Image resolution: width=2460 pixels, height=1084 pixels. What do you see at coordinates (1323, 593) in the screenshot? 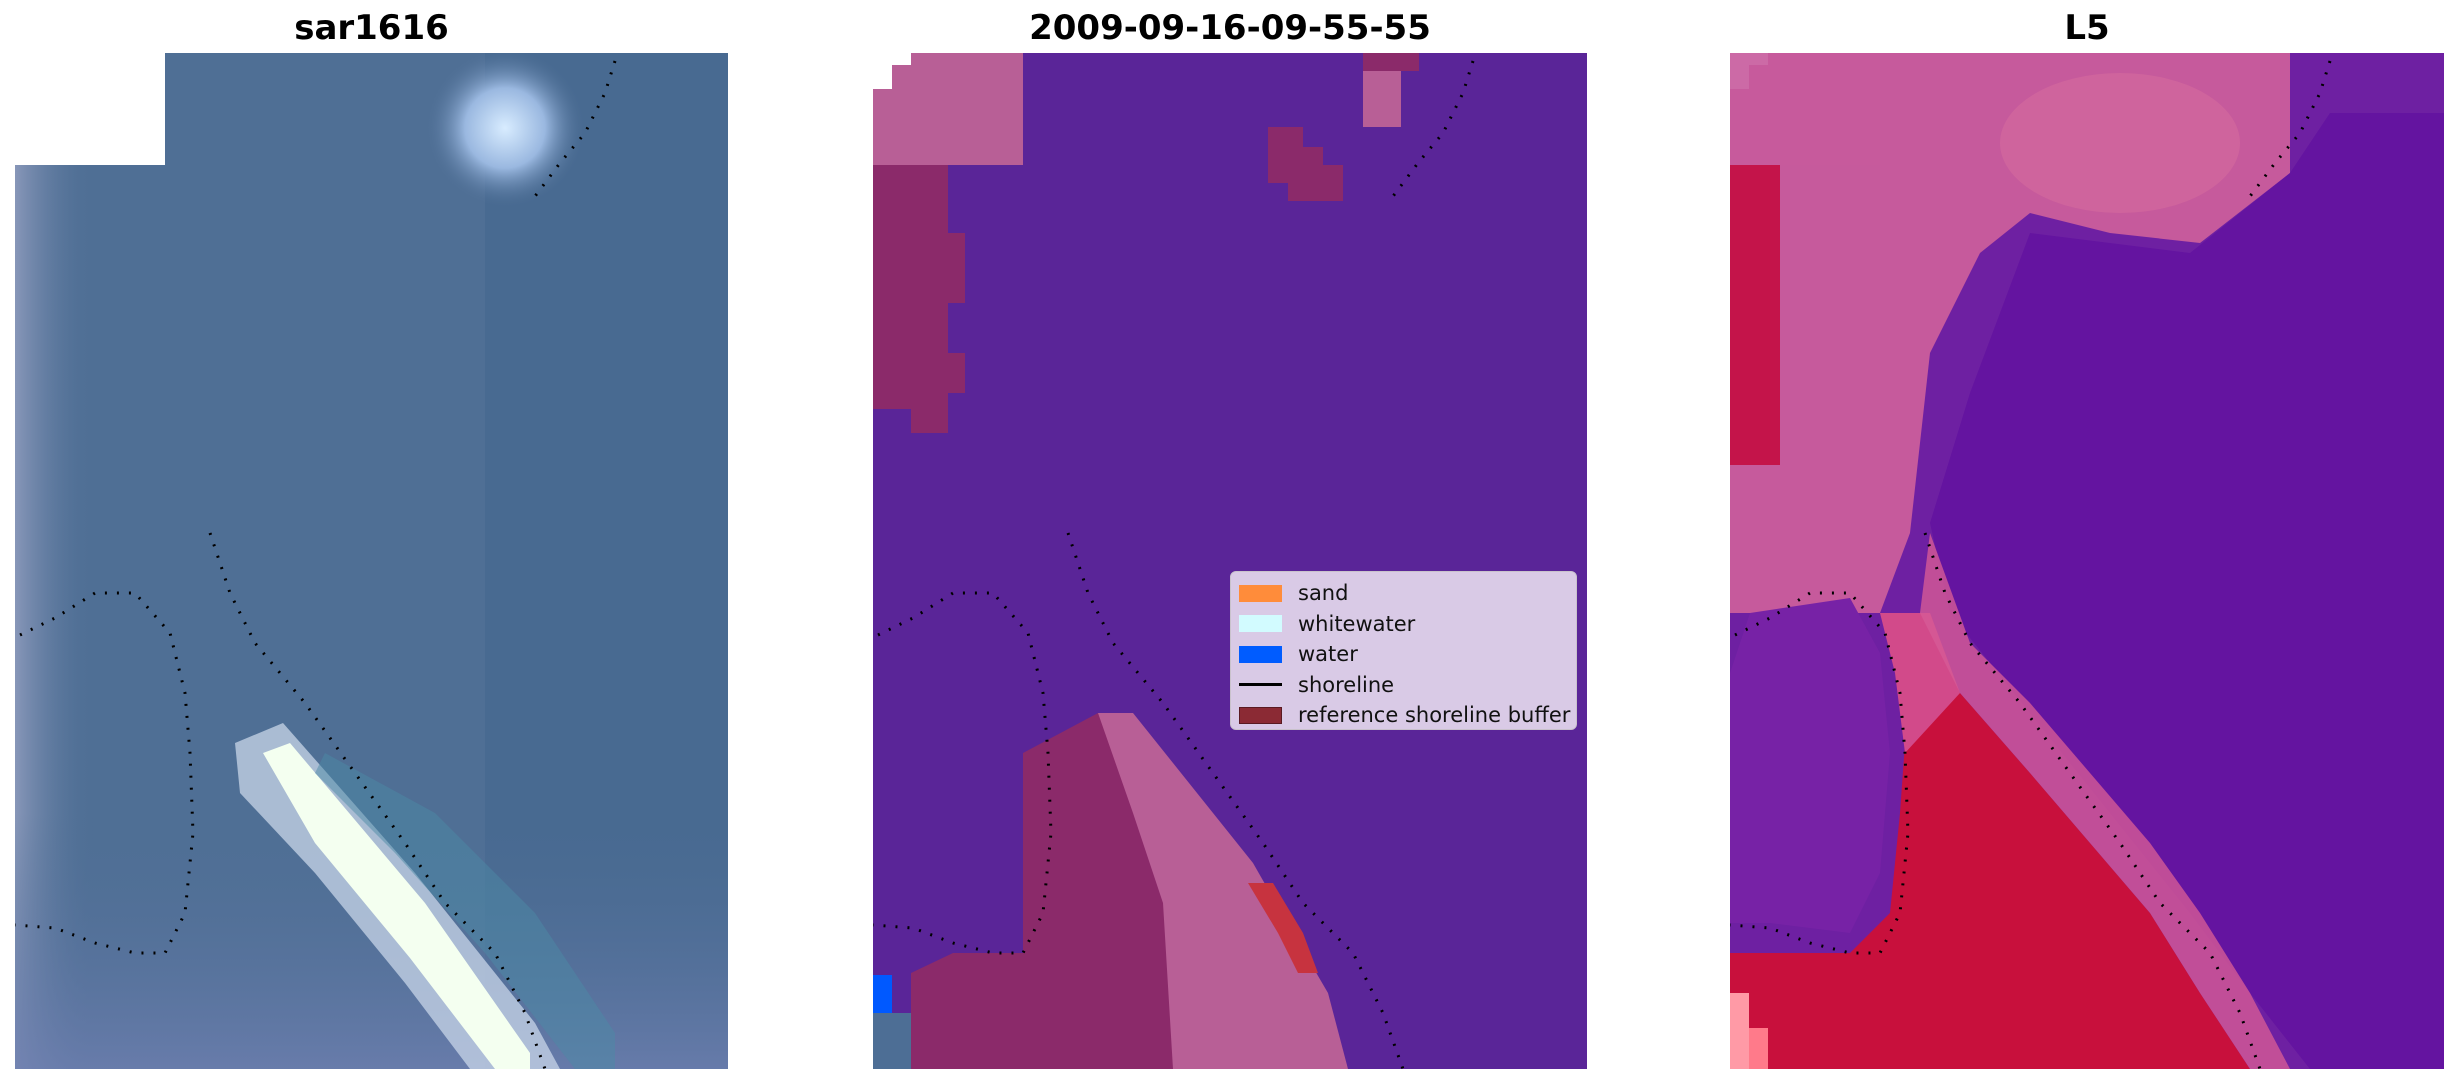
I see `legend-label: sand` at bounding box center [1323, 593].